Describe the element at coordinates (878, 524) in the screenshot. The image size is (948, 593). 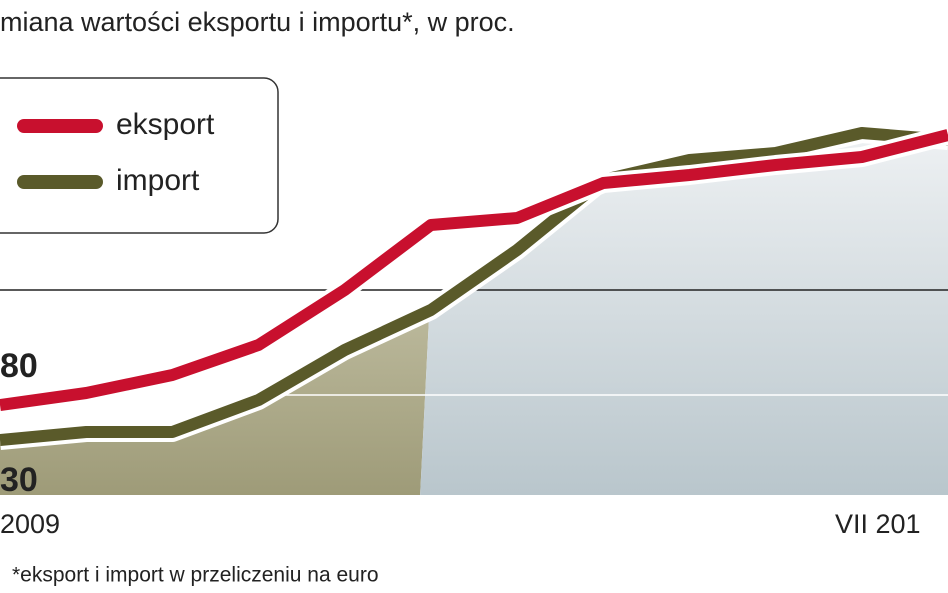
I see `x-label: VII 201` at that location.